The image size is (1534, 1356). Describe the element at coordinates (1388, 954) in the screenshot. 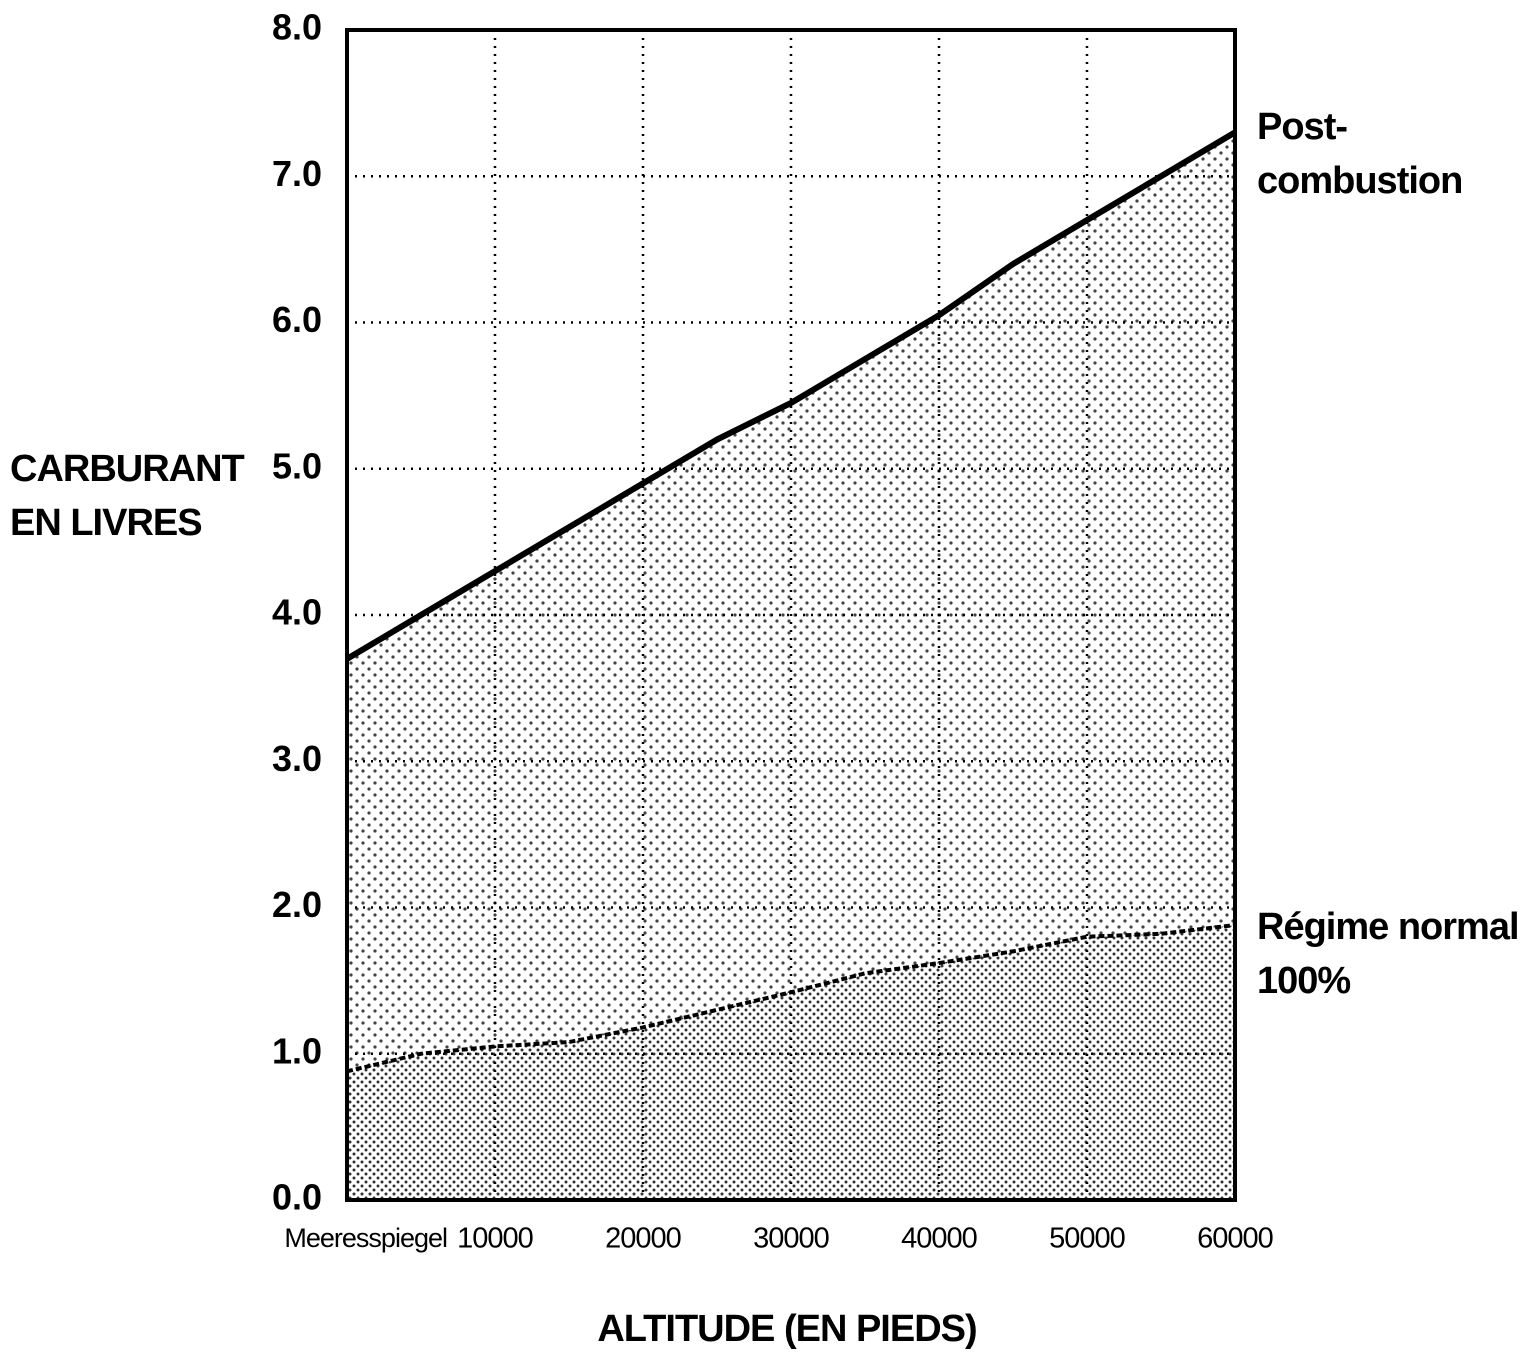

I see `series-label: Régime normal 100%` at that location.